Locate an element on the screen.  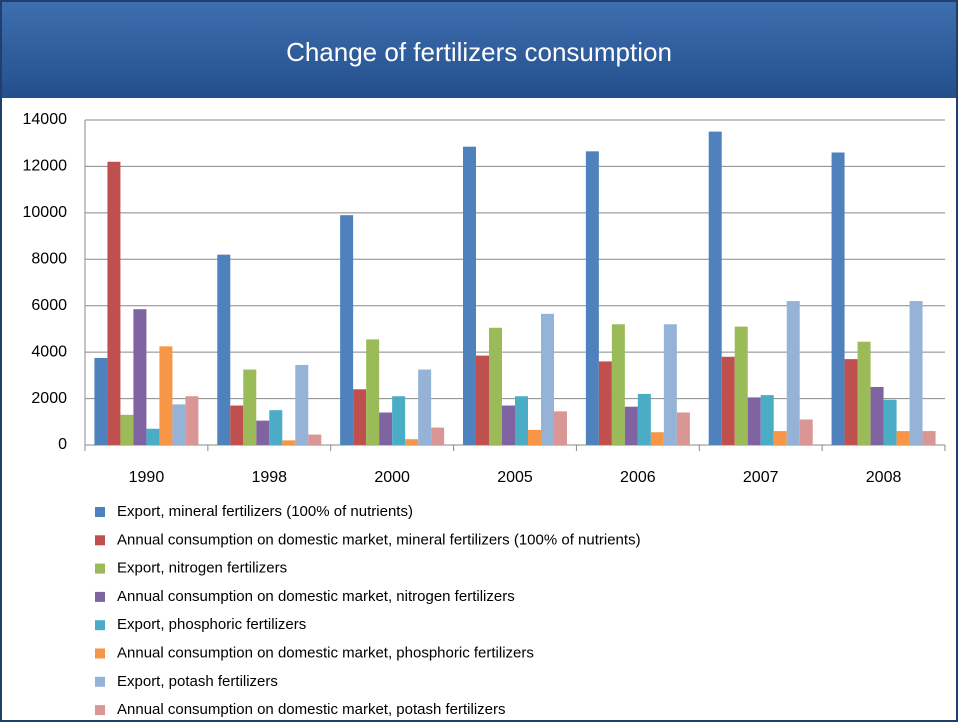
y-tick-label: 10000 is located at coordinates (45, 212).